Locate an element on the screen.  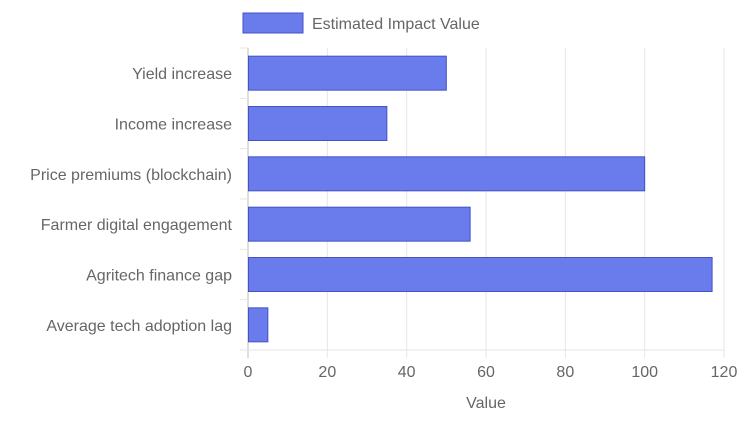
y-tick-label: Income increase is located at coordinates (173, 125).